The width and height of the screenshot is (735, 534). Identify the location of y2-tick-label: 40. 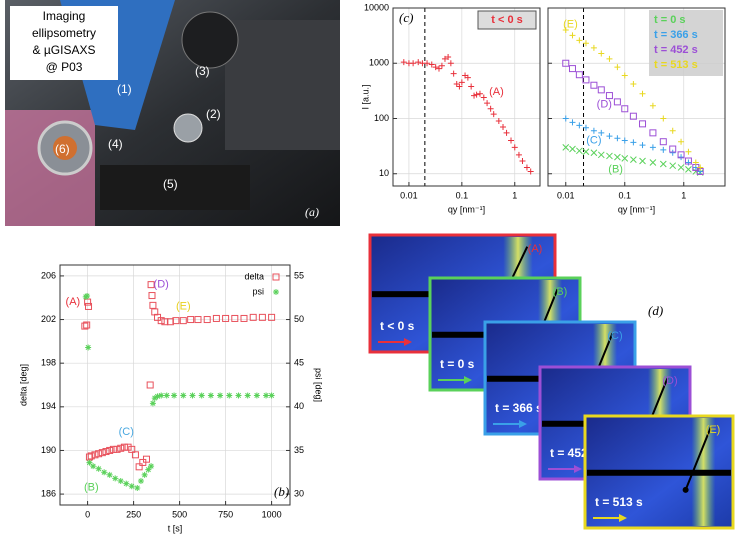
(299, 406).